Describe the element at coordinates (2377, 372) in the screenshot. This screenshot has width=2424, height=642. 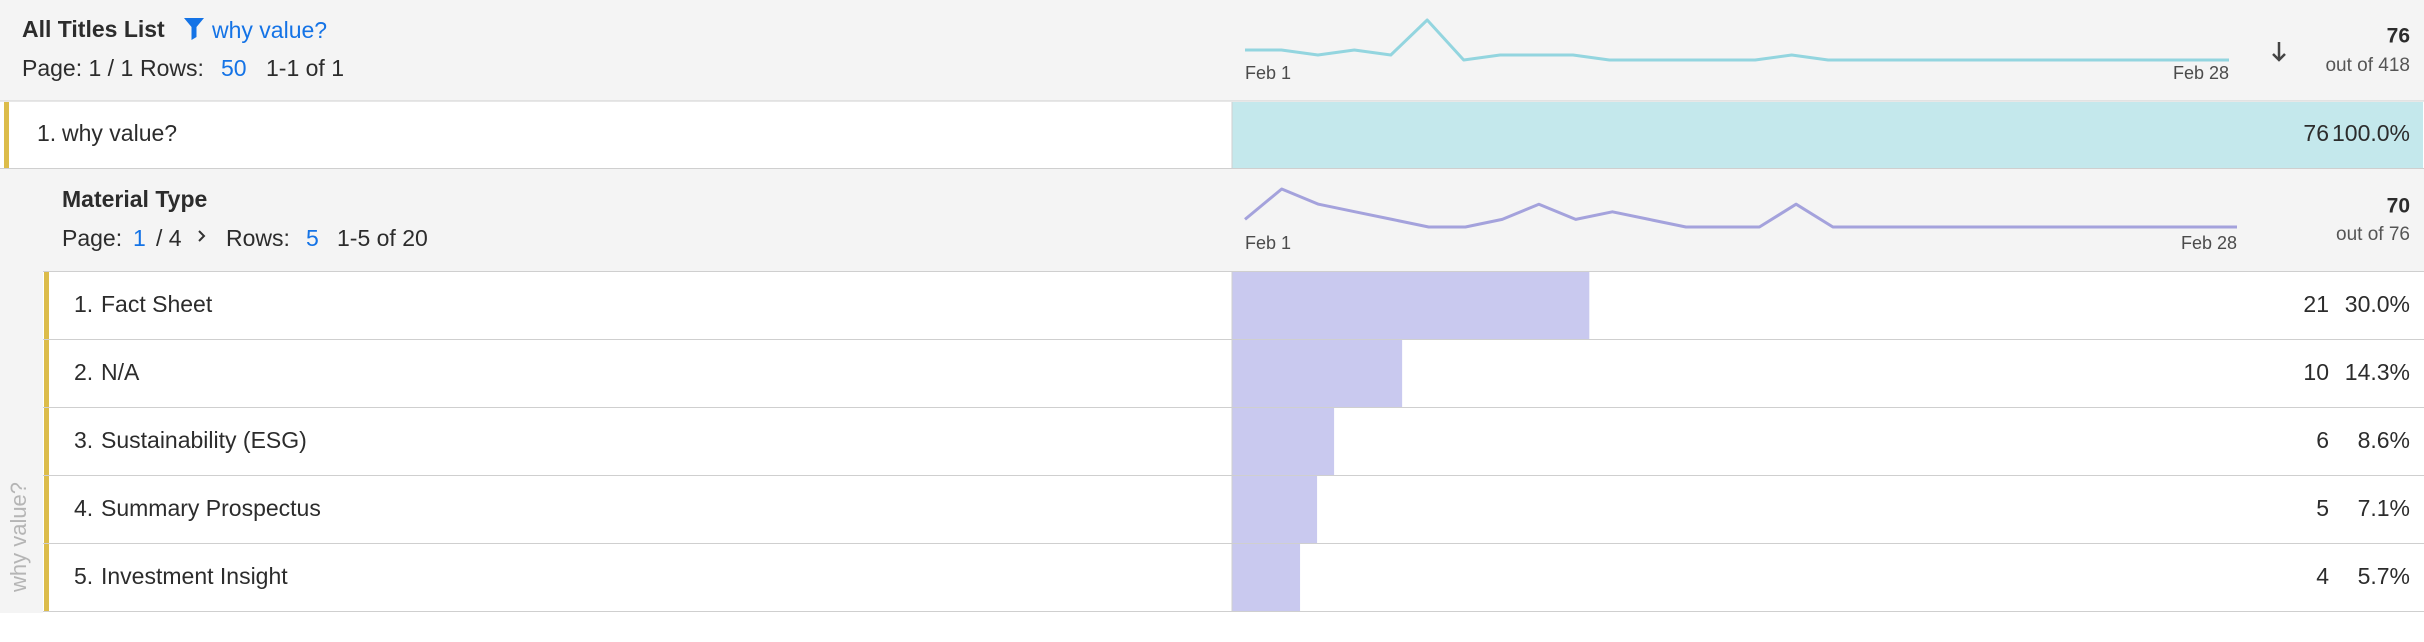
I see `percent: 14.3%` at that location.